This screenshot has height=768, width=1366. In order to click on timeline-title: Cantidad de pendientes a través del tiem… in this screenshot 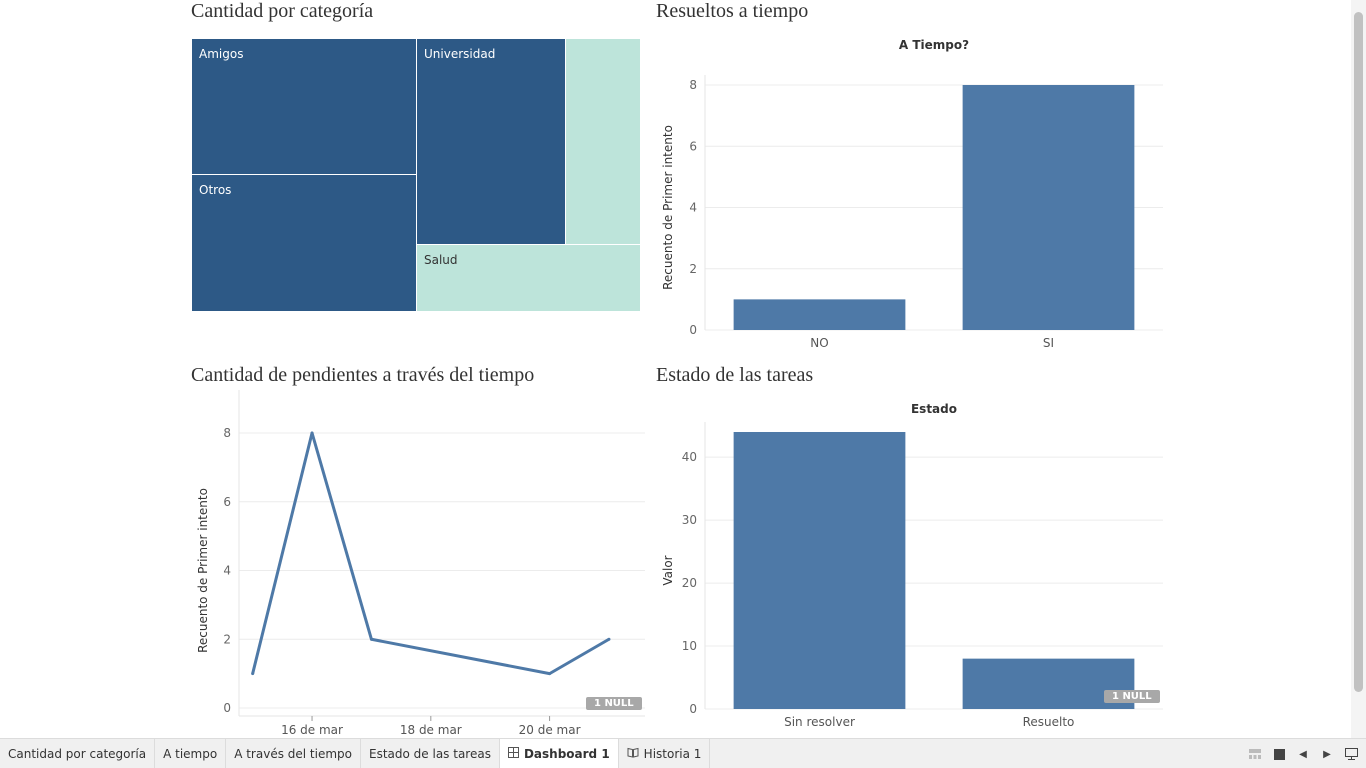, I will do `click(363, 375)`.